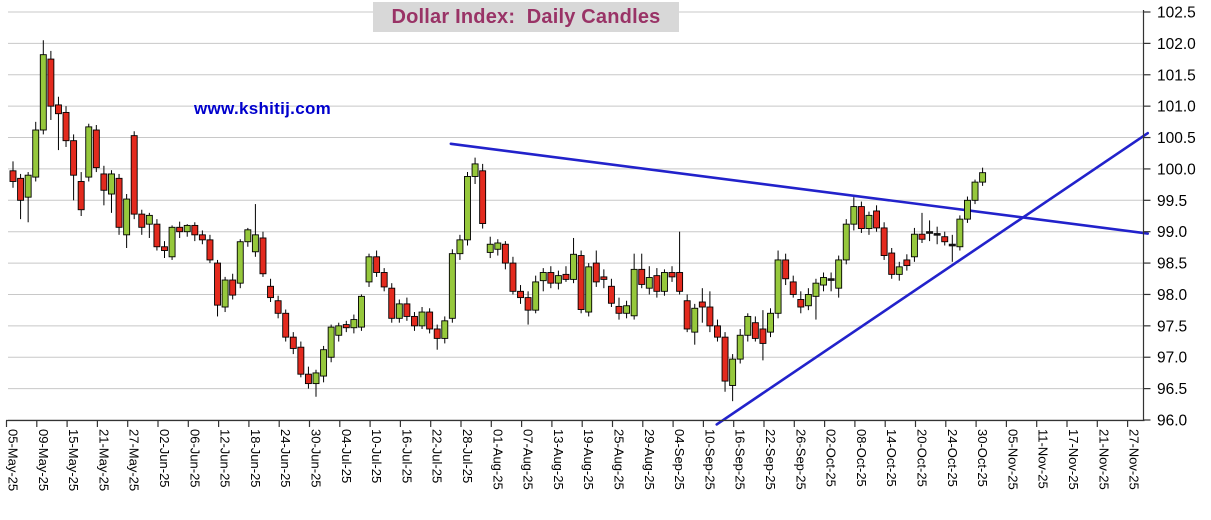 This screenshot has width=1211, height=520. I want to click on x-tick-label: 13-Aug-25, so click(558, 459).